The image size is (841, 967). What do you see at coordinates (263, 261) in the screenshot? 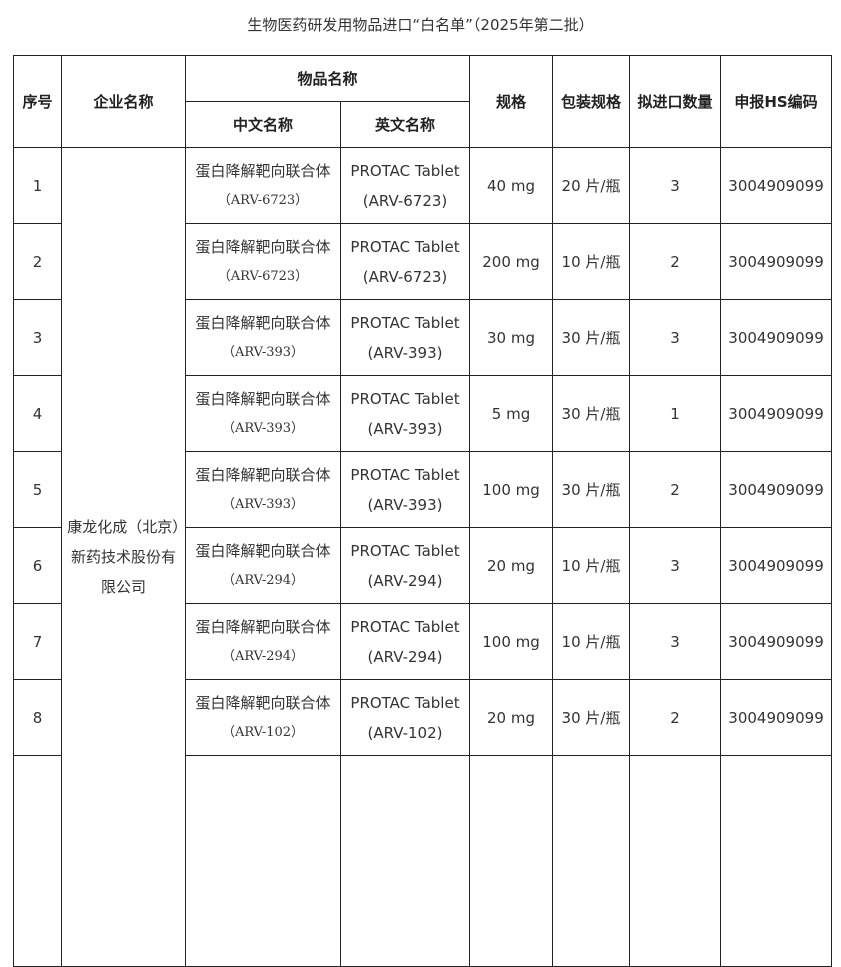
I see `cell-cn-name: 蛋白降解靶向联合体 （ARV-6723）` at bounding box center [263, 261].